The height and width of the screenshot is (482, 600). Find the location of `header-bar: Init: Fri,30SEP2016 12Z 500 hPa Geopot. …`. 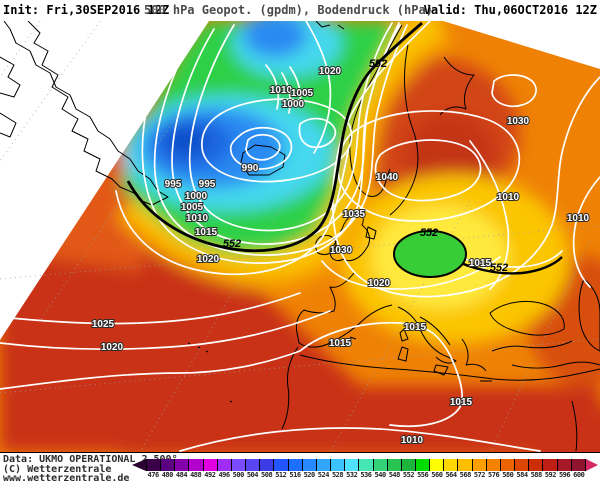

header-bar: Init: Fri,30SEP2016 12Z 500 hPa Geopot. … is located at coordinates (300, 10).